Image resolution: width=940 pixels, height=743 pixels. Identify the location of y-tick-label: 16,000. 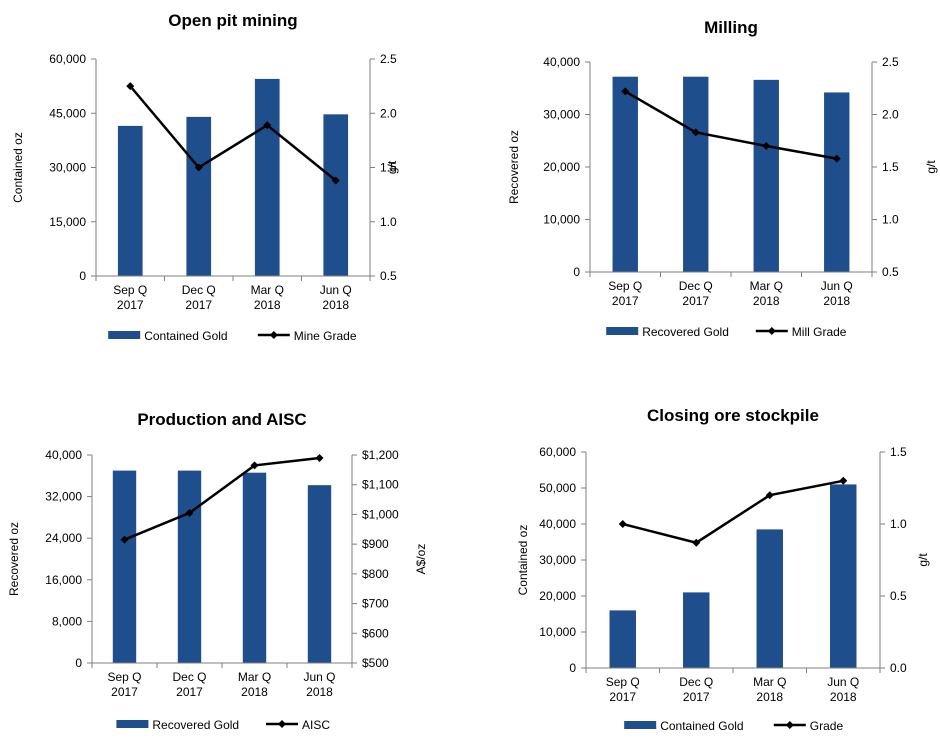
(63, 580).